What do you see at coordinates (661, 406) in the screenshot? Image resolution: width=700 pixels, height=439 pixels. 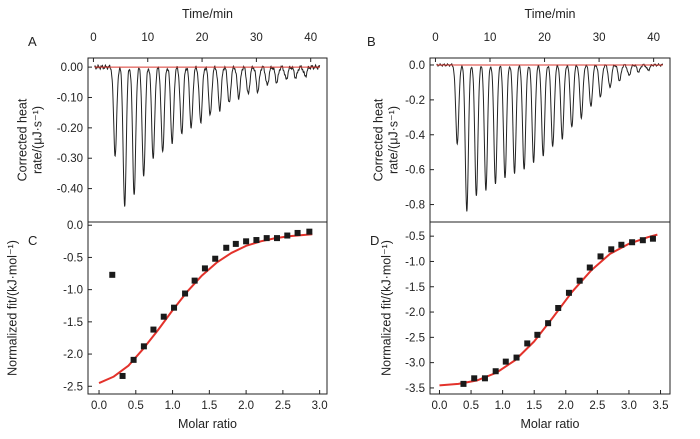 I see `x-tick-label: 3.5` at bounding box center [661, 406].